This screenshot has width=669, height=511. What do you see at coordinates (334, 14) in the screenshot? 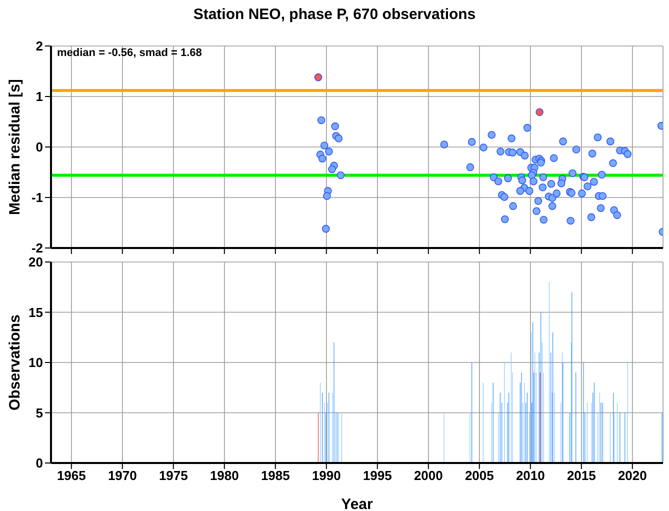
I see `chart-title: Station NEO, phase P, 670 observations` at bounding box center [334, 14].